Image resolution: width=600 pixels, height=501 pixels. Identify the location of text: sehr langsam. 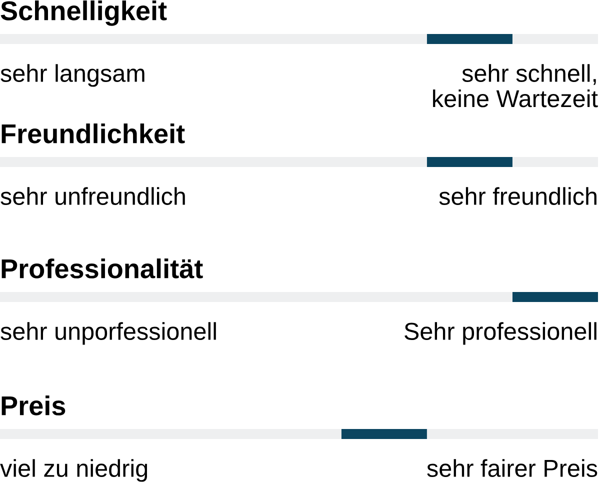
(72, 75).